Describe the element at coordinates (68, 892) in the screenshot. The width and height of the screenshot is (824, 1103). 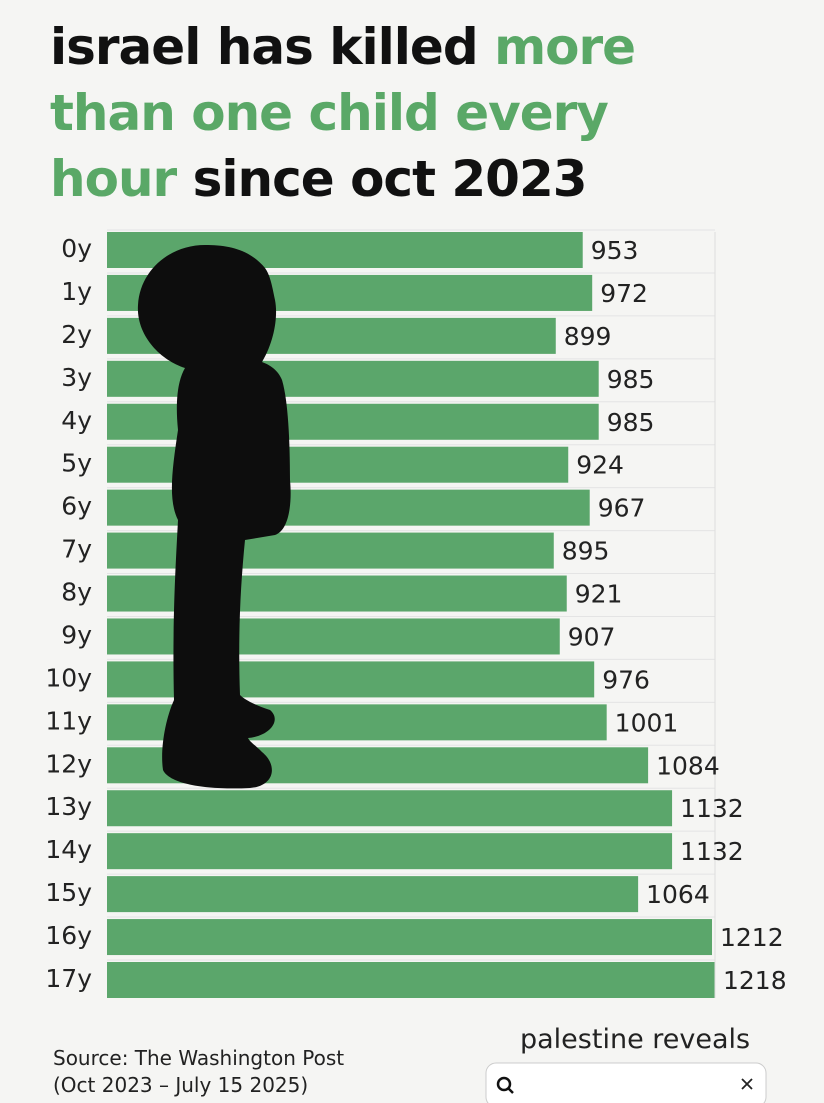
I see `category-label: 15y` at that location.